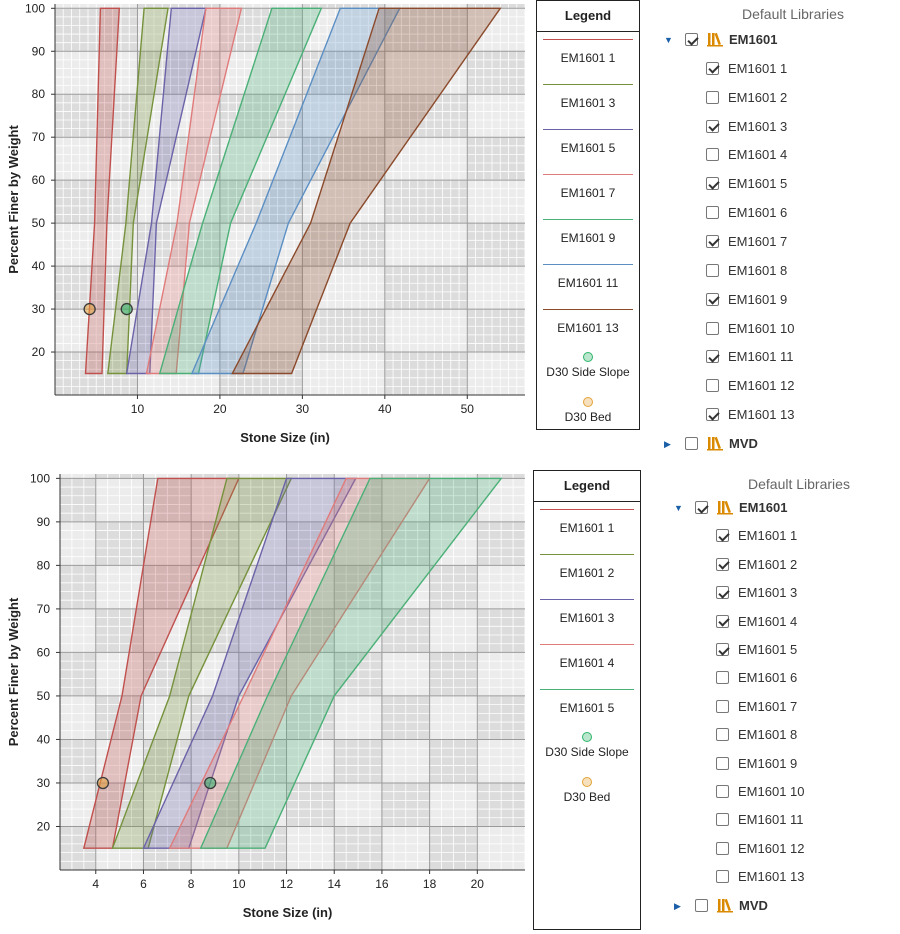  What do you see at coordinates (768, 763) in the screenshot?
I see `tree-item-label: EM1601 9` at bounding box center [768, 763].